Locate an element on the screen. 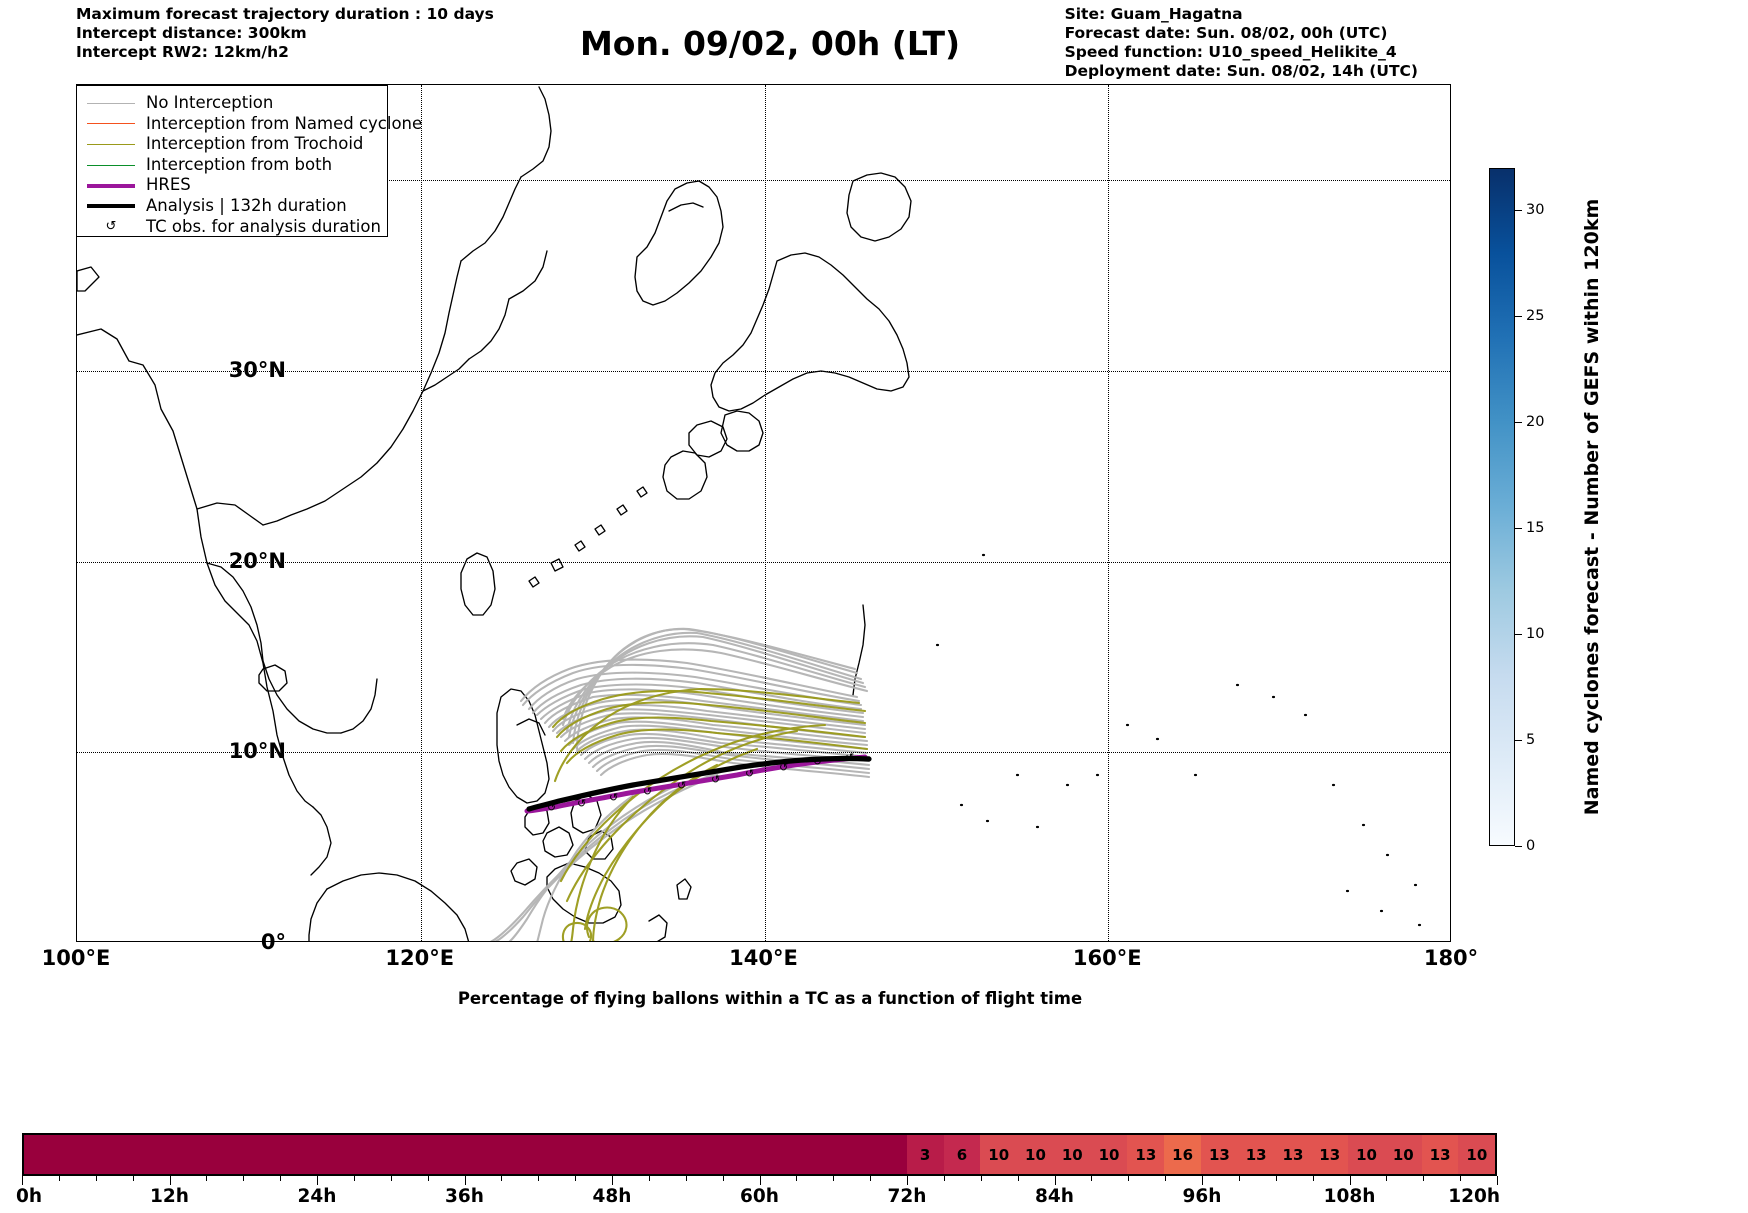 The height and width of the screenshot is (1213, 1748). flight-time-cell-28: 10 is located at coordinates (1072, 1154).